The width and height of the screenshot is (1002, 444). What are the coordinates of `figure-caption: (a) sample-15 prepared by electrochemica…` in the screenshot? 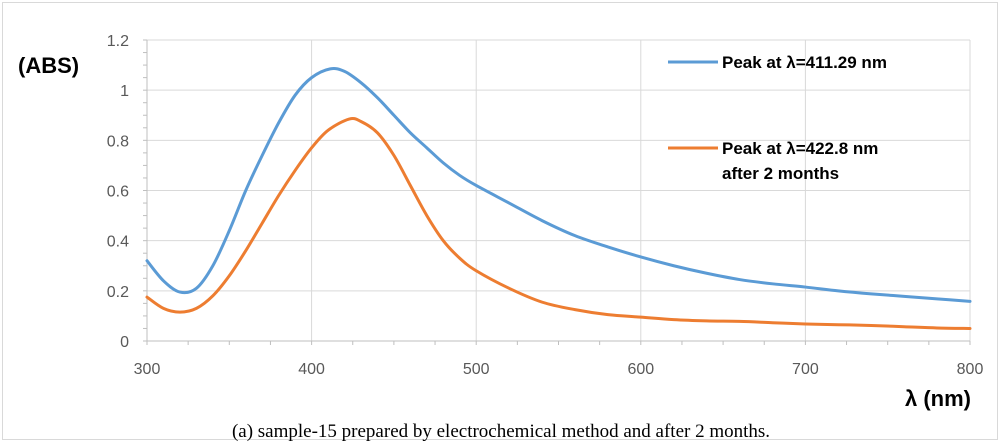 It's located at (501, 431).